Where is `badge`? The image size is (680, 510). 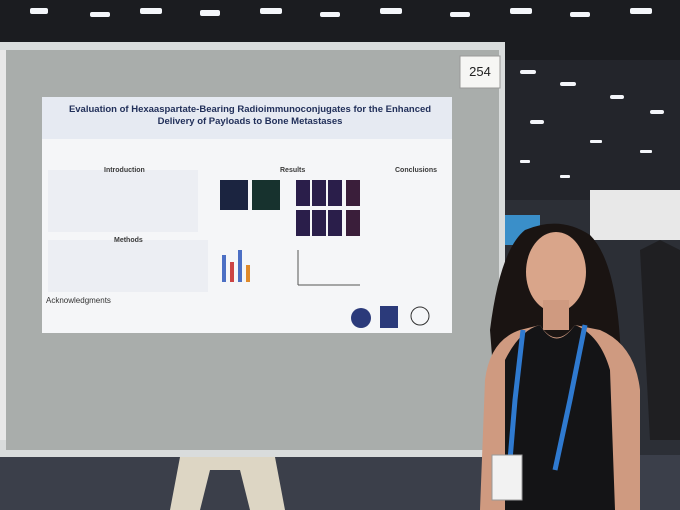
badge is located at coordinates (507, 477).